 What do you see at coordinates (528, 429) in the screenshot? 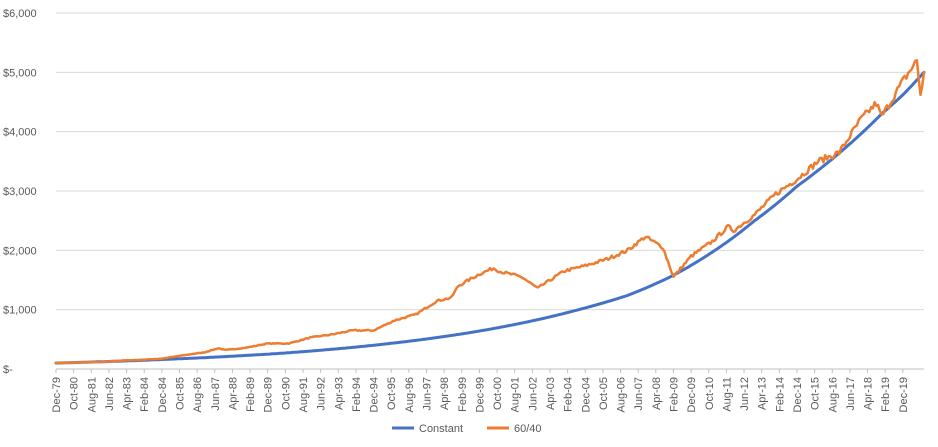
I see `legend-label: 60/40` at bounding box center [528, 429].